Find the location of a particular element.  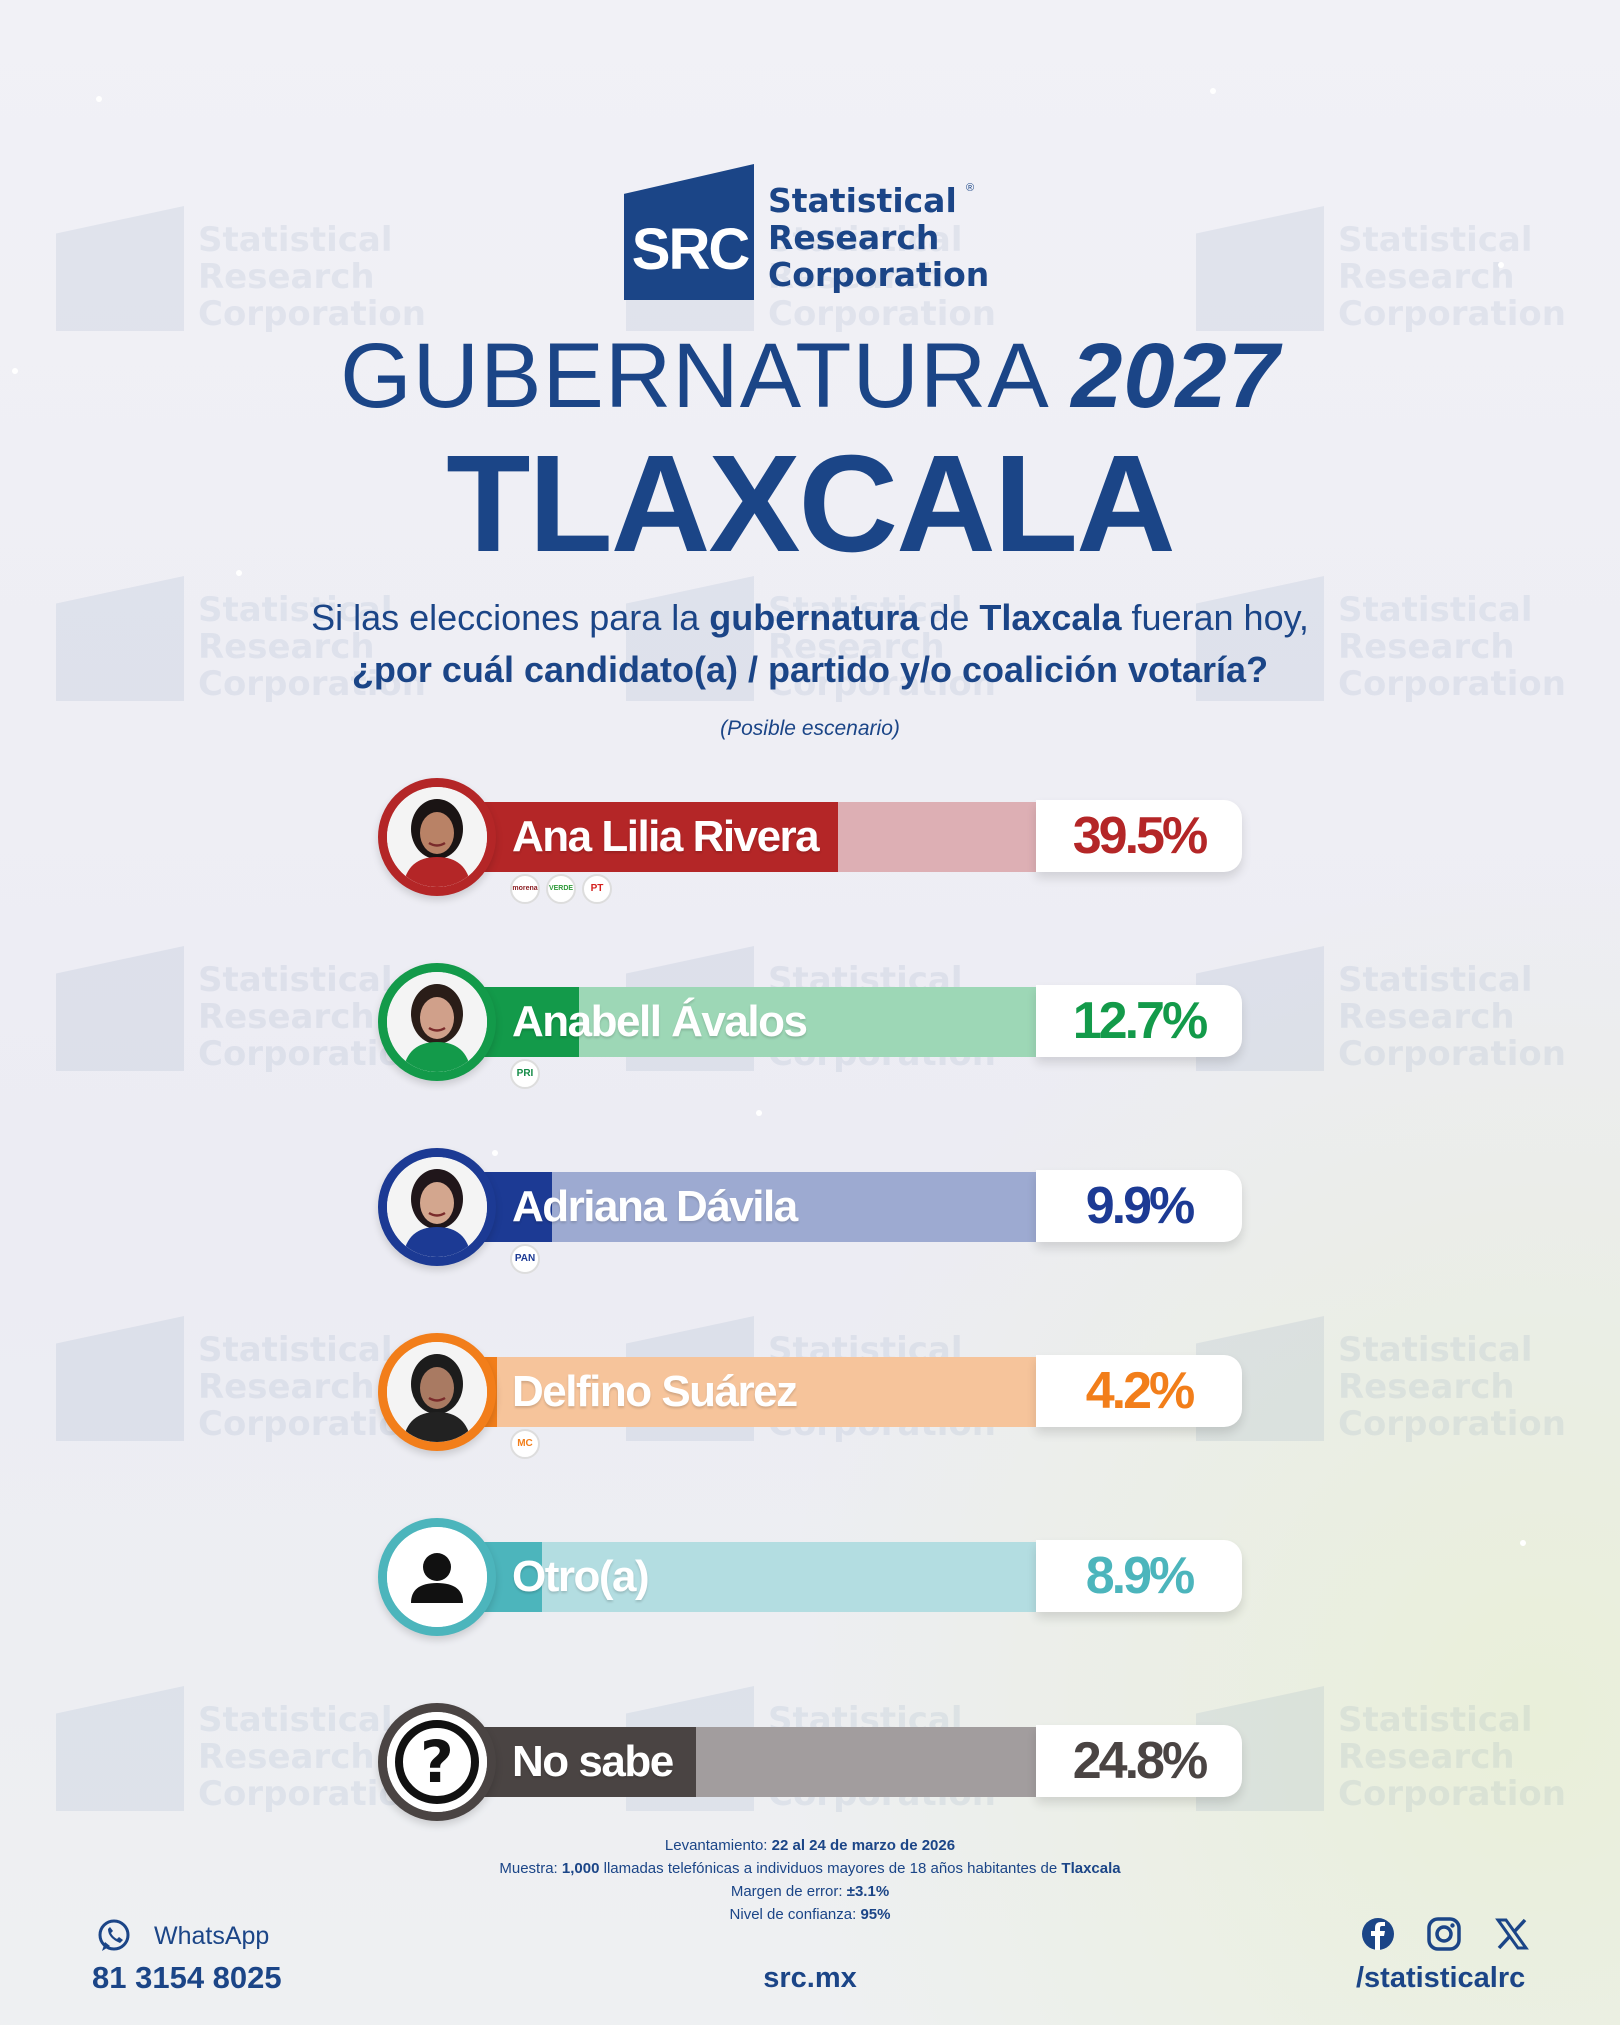

party-logo-verde: VERDE is located at coordinates (561, 889).